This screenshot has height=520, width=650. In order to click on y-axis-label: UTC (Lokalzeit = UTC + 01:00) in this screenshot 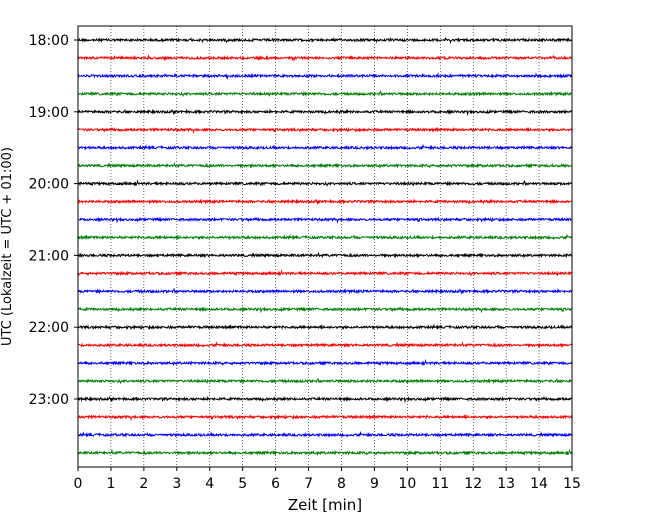, I will do `click(7, 246)`.